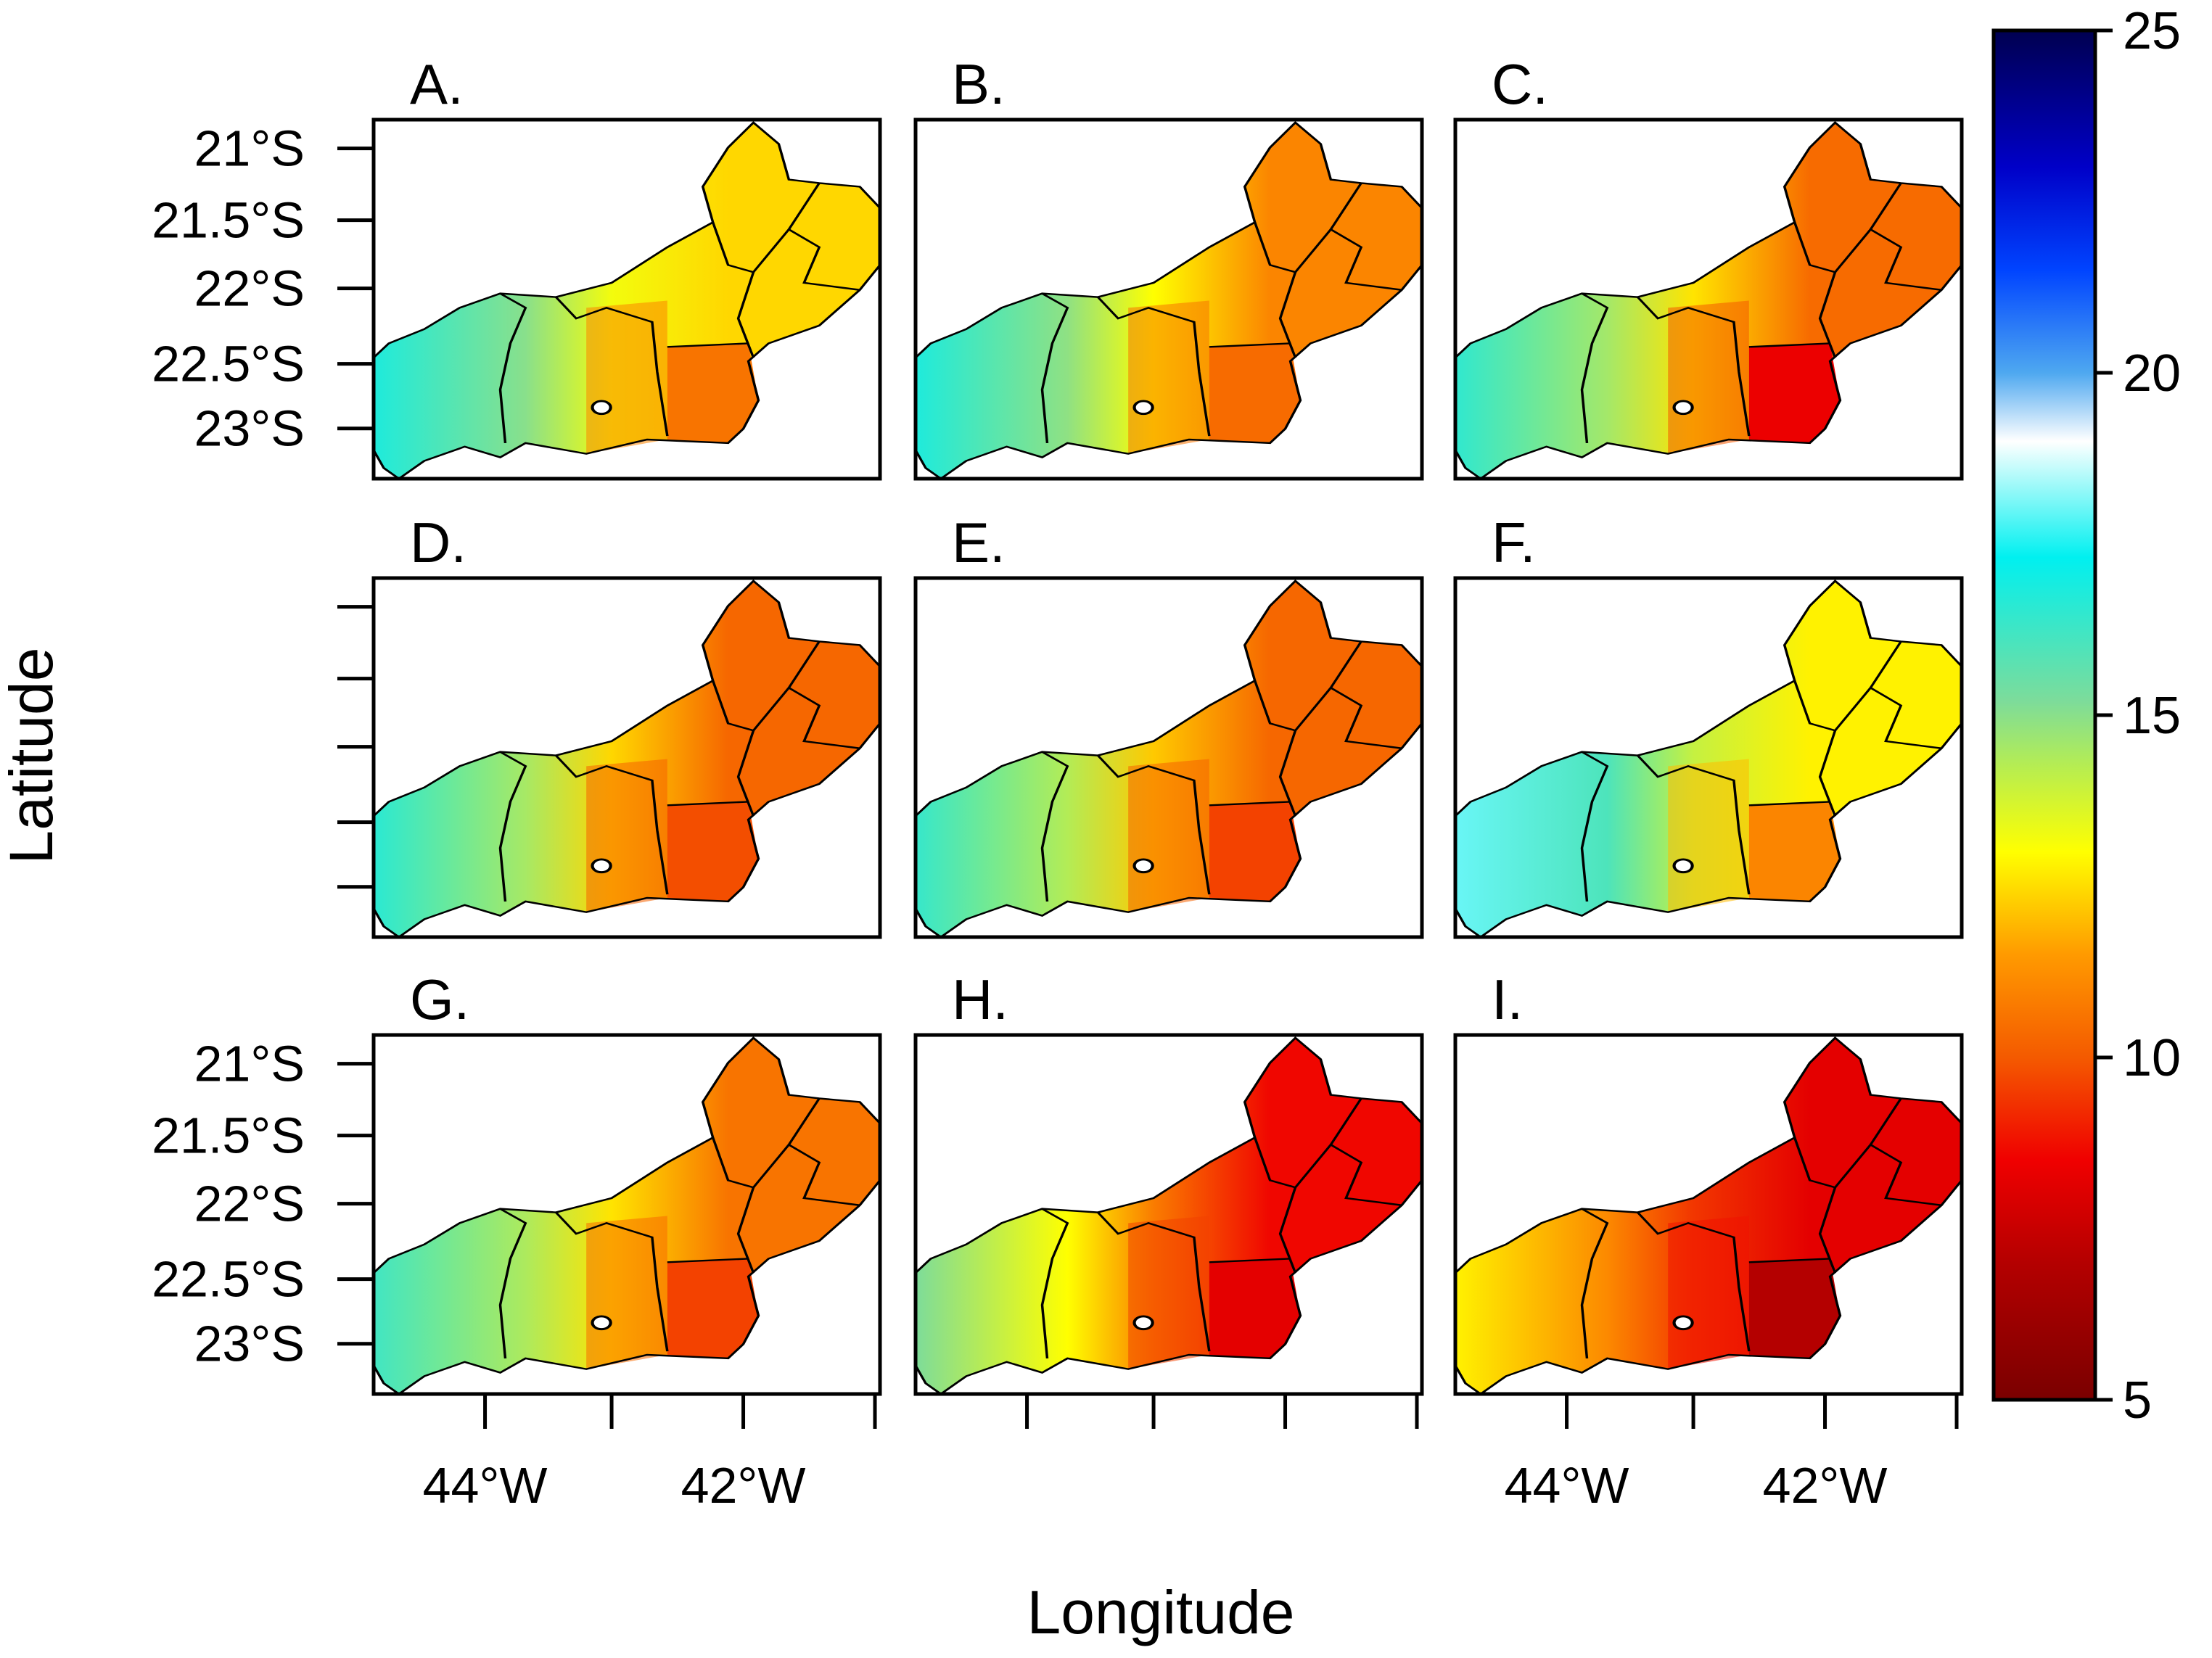 The height and width of the screenshot is (1658, 2212). I want to click on map-panel: B., so click(1169, 265).